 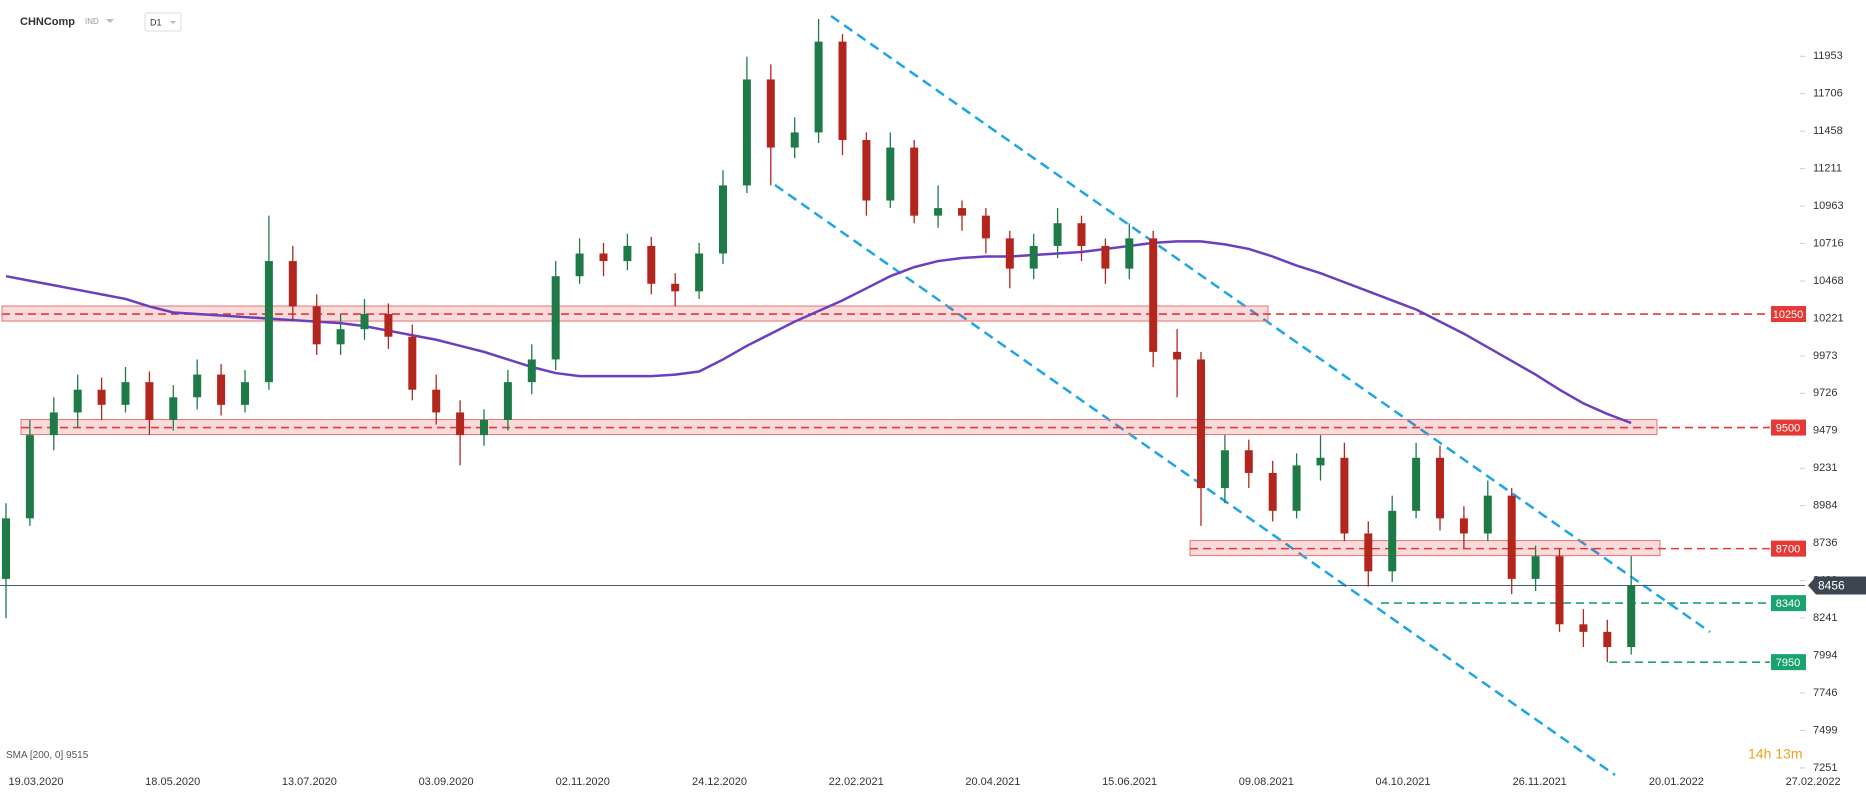 What do you see at coordinates (309, 782) in the screenshot?
I see `x-tick-label: 13.07.2020` at bounding box center [309, 782].